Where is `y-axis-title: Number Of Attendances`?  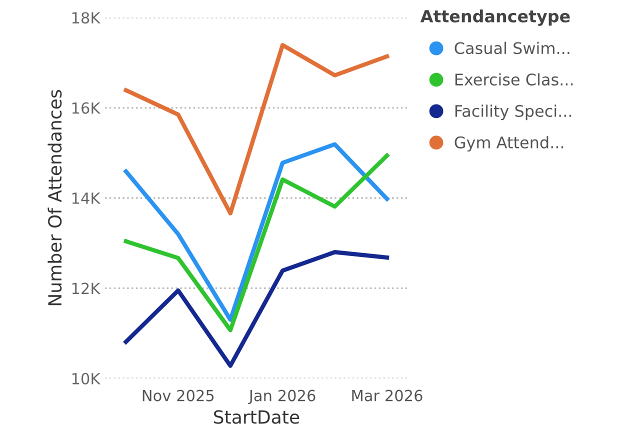 y-axis-title: Number Of Attendances is located at coordinates (55, 198).